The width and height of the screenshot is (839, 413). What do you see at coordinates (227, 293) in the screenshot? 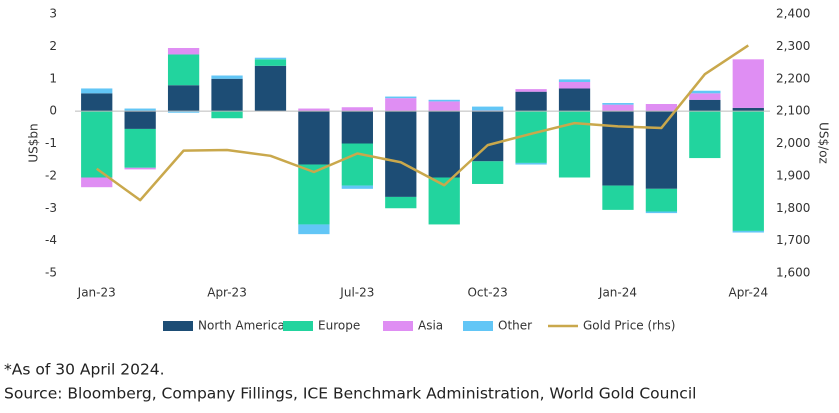
I see `x-tick-label: Apr-23` at bounding box center [227, 293].